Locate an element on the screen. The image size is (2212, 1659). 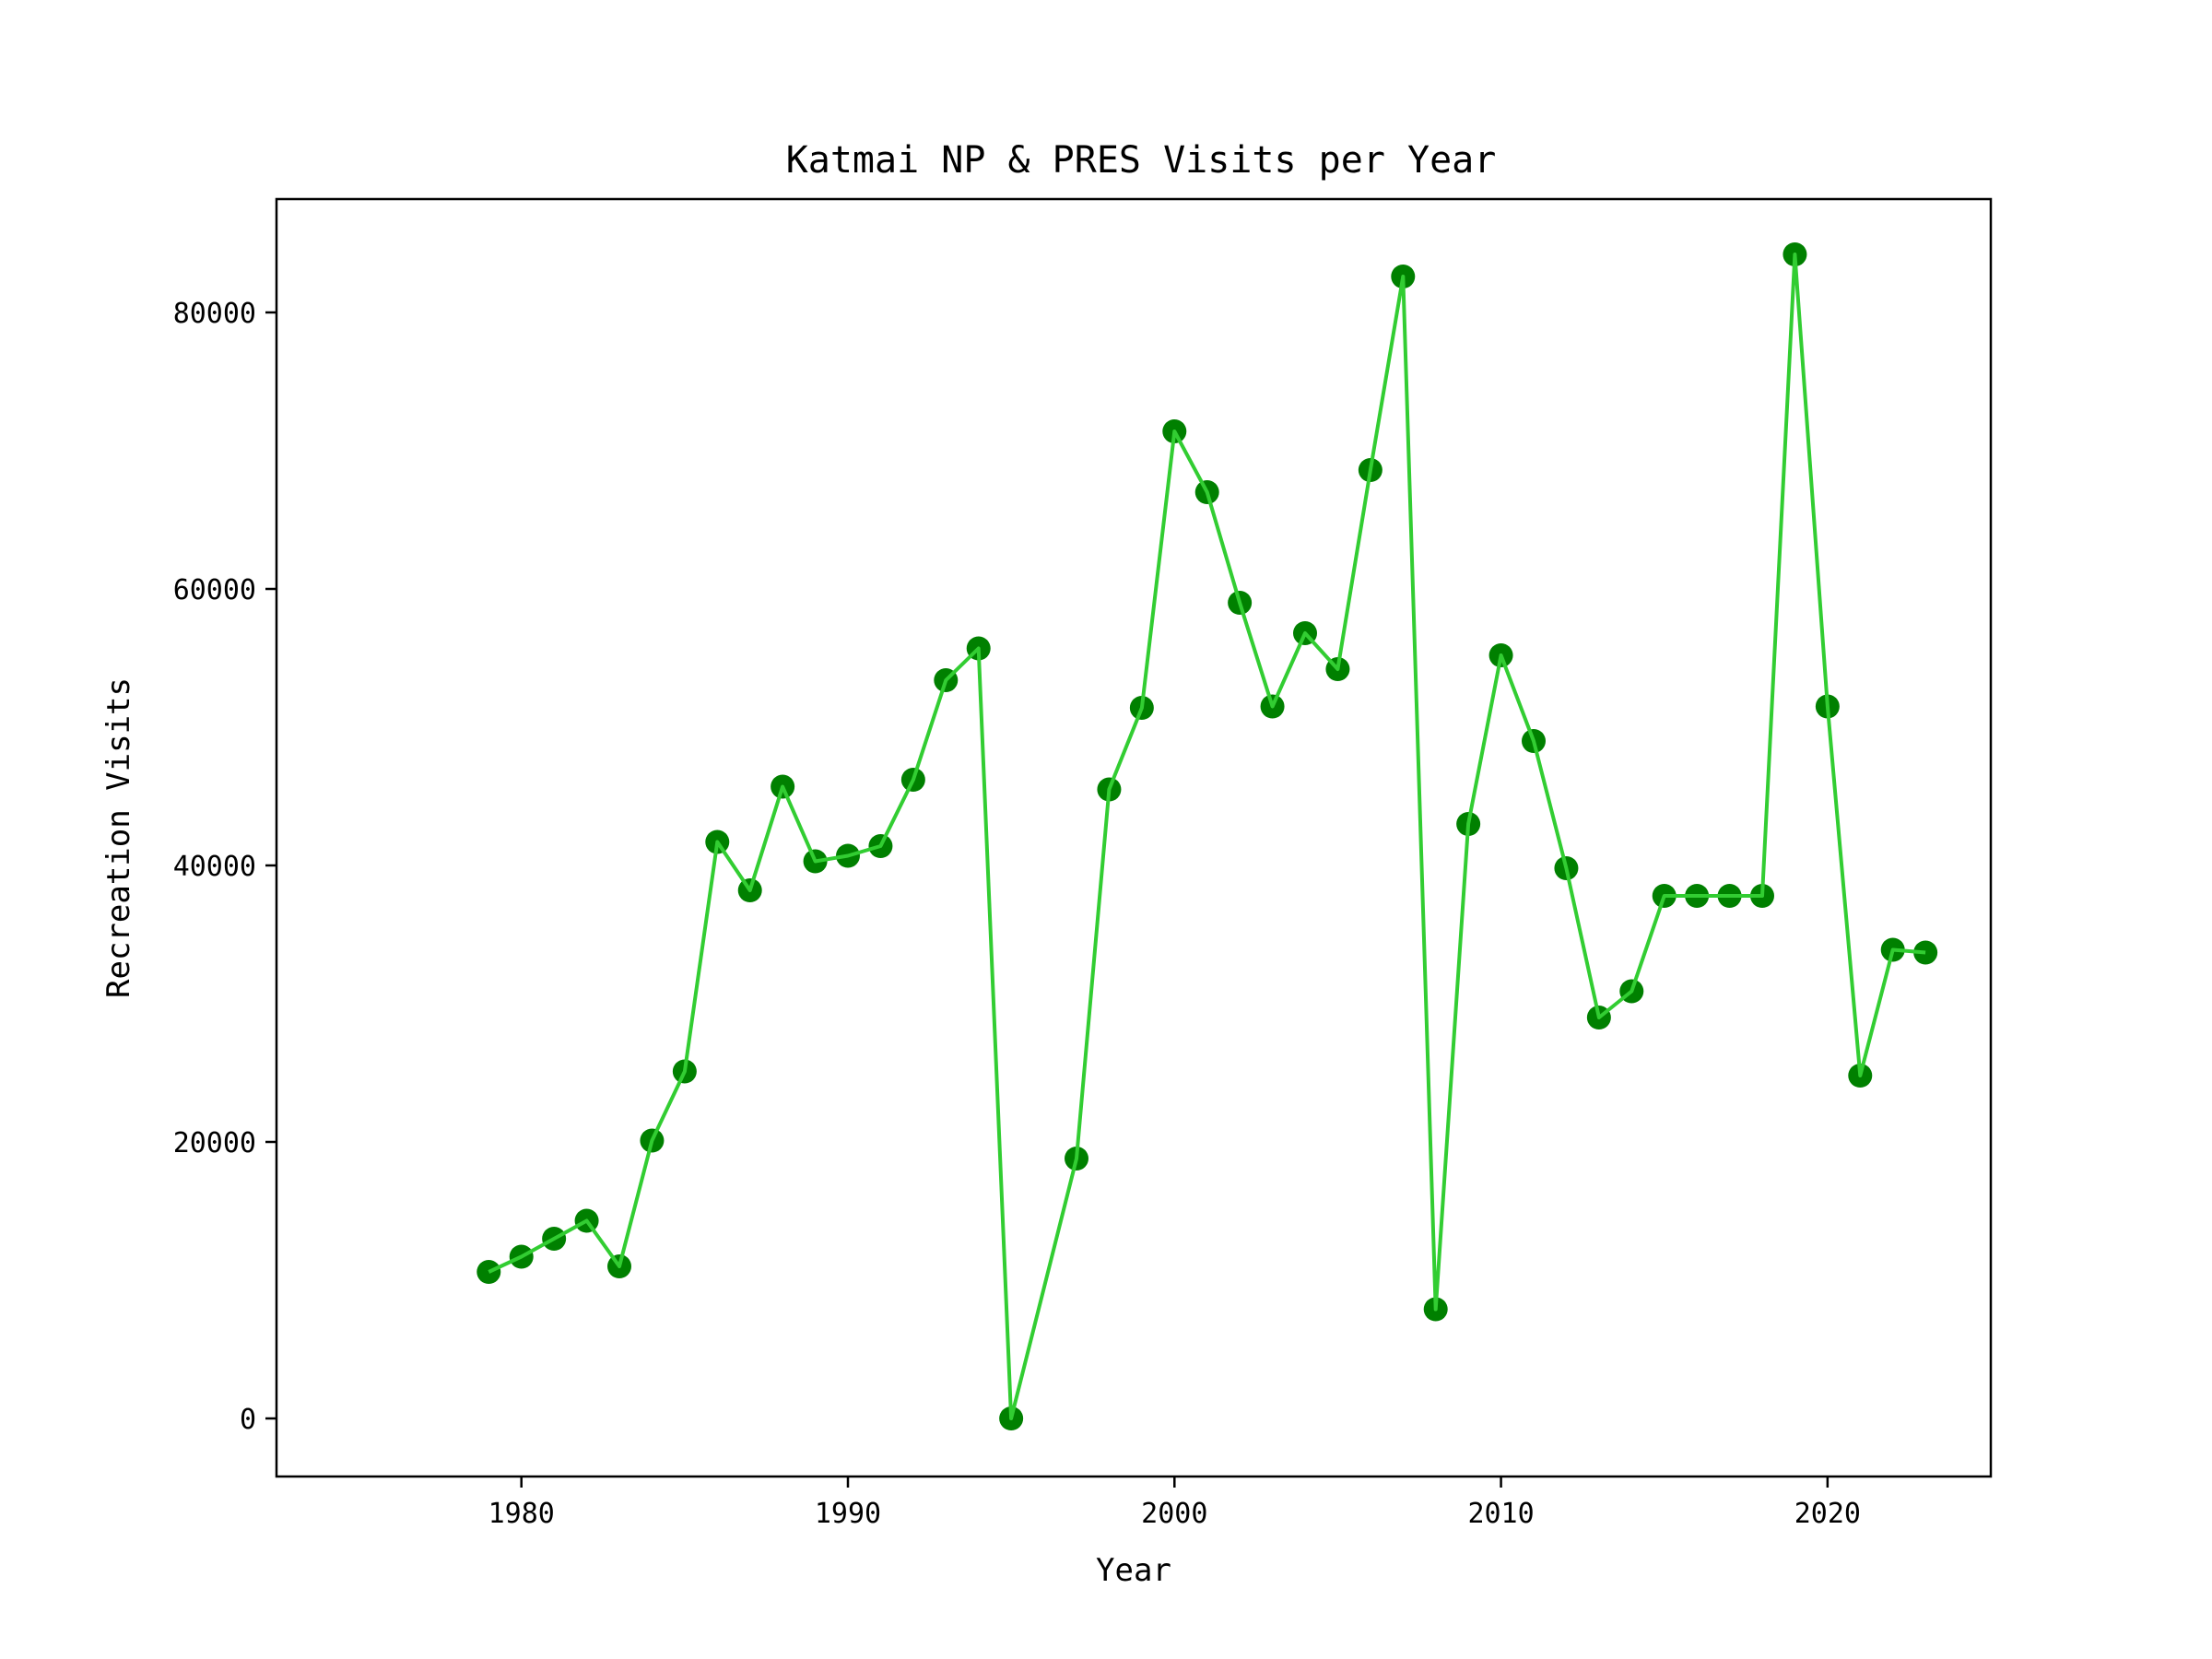
x-axis: 1980 1990 2000 2010 2020 is located at coordinates (1174, 1503).